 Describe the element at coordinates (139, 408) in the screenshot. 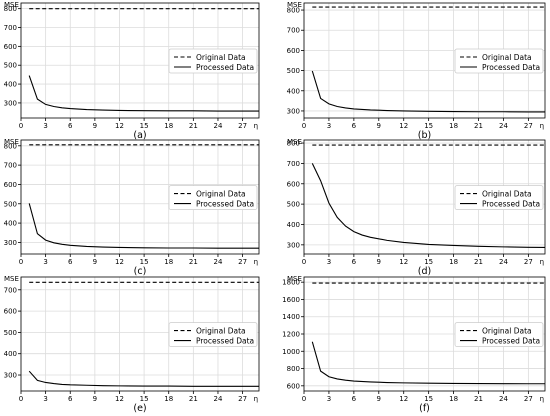

I see `panel-label: (e)` at that location.